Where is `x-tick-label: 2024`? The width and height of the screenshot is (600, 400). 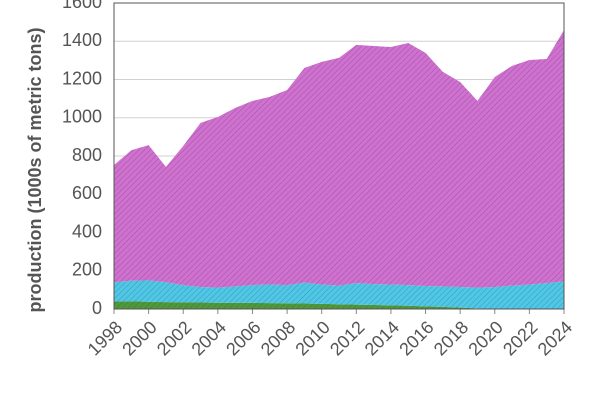 x-tick-label: 2024 is located at coordinates (555, 338).